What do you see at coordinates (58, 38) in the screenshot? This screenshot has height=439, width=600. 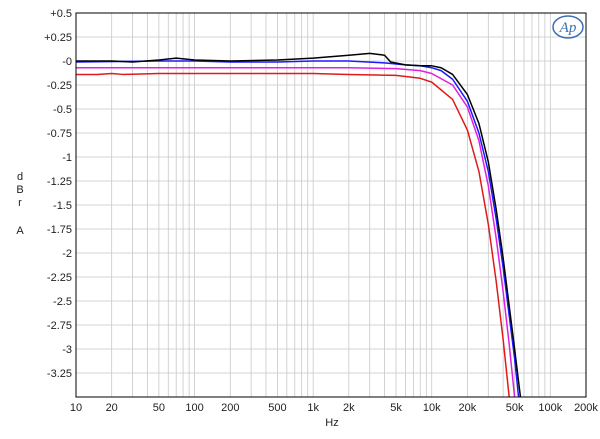 I see `y-tick-label: +0.25` at bounding box center [58, 38].